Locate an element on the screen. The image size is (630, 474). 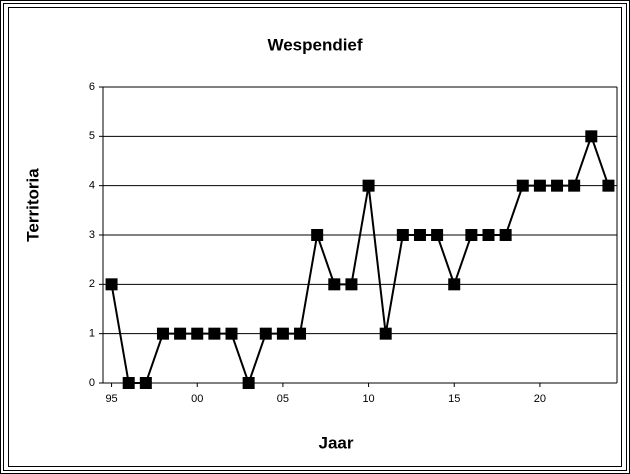
x-tick-label: 10 is located at coordinates (368, 399).